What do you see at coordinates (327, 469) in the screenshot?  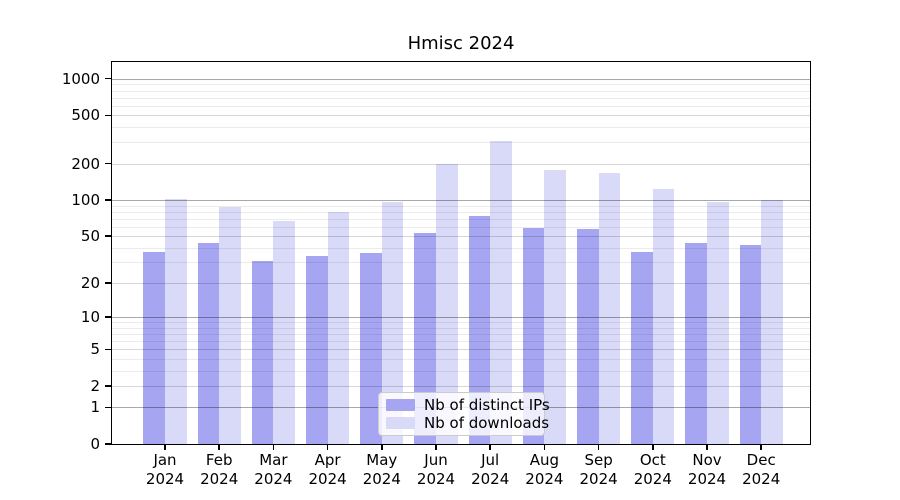 I see `x-tick-label-apr: Apr 2024` at bounding box center [327, 469].